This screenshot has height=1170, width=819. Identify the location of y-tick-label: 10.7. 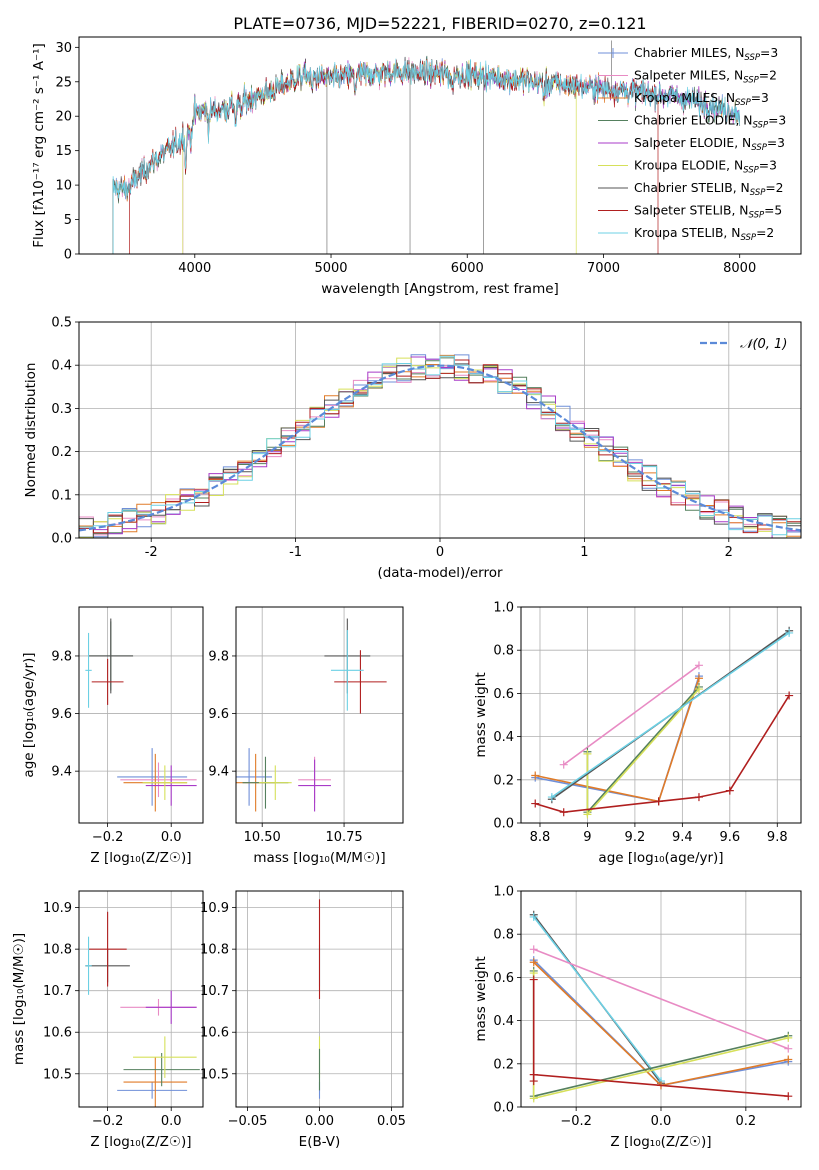
(214, 991).